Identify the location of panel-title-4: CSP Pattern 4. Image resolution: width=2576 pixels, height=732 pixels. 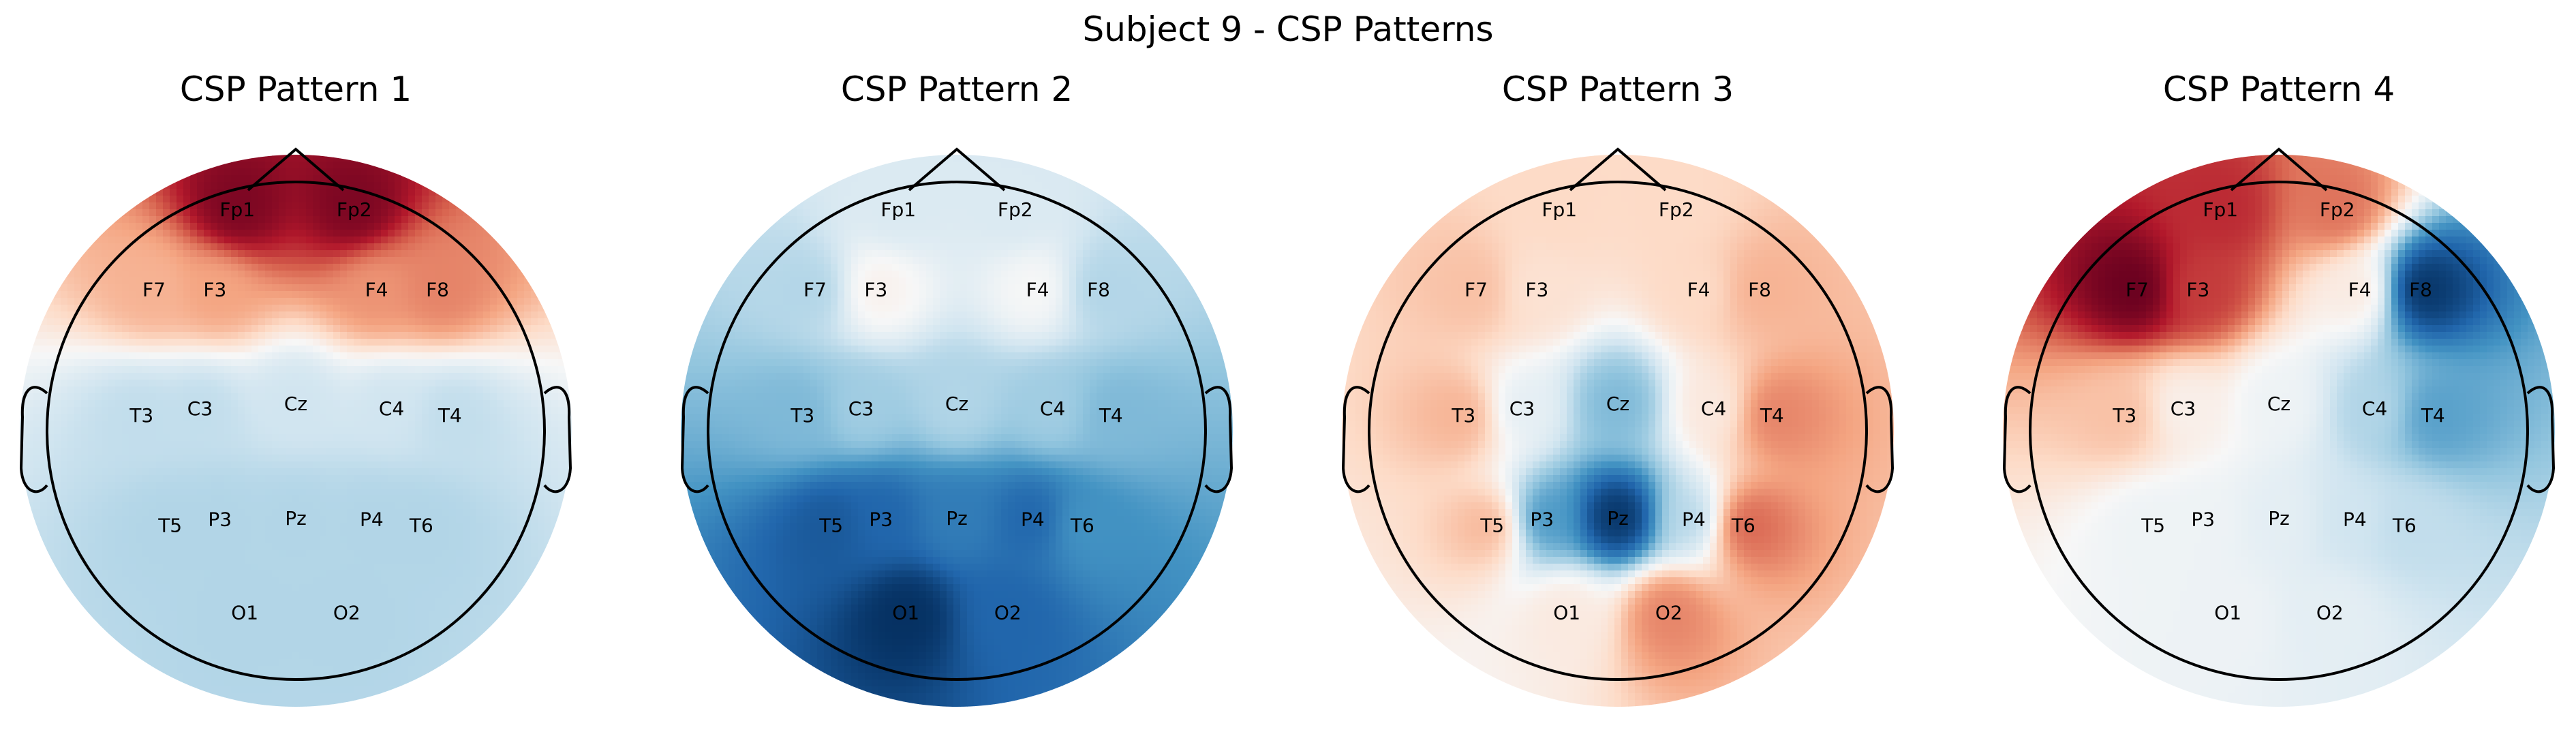
(2278, 89).